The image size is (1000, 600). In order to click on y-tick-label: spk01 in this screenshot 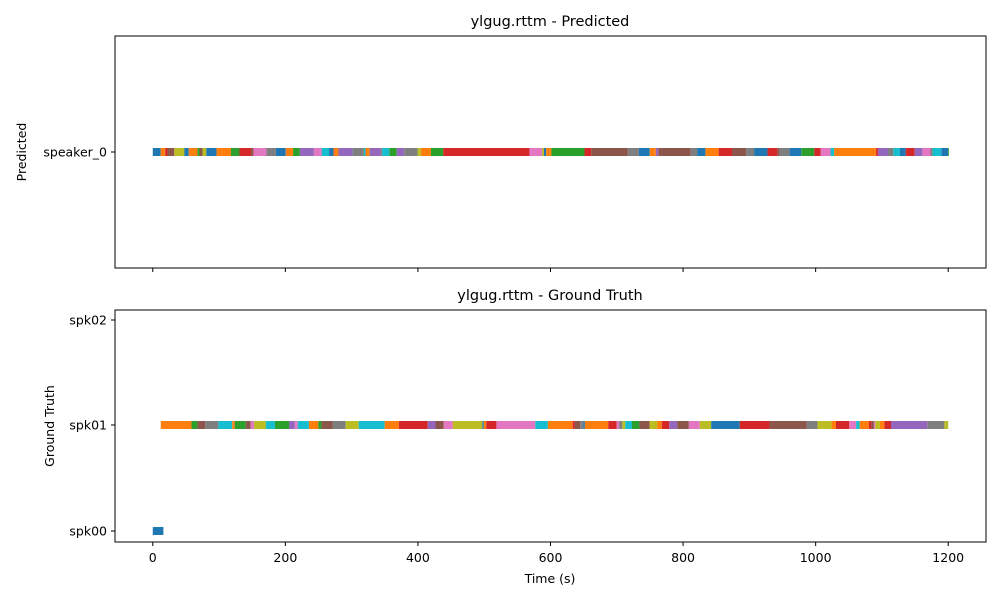, I will do `click(88, 425)`.